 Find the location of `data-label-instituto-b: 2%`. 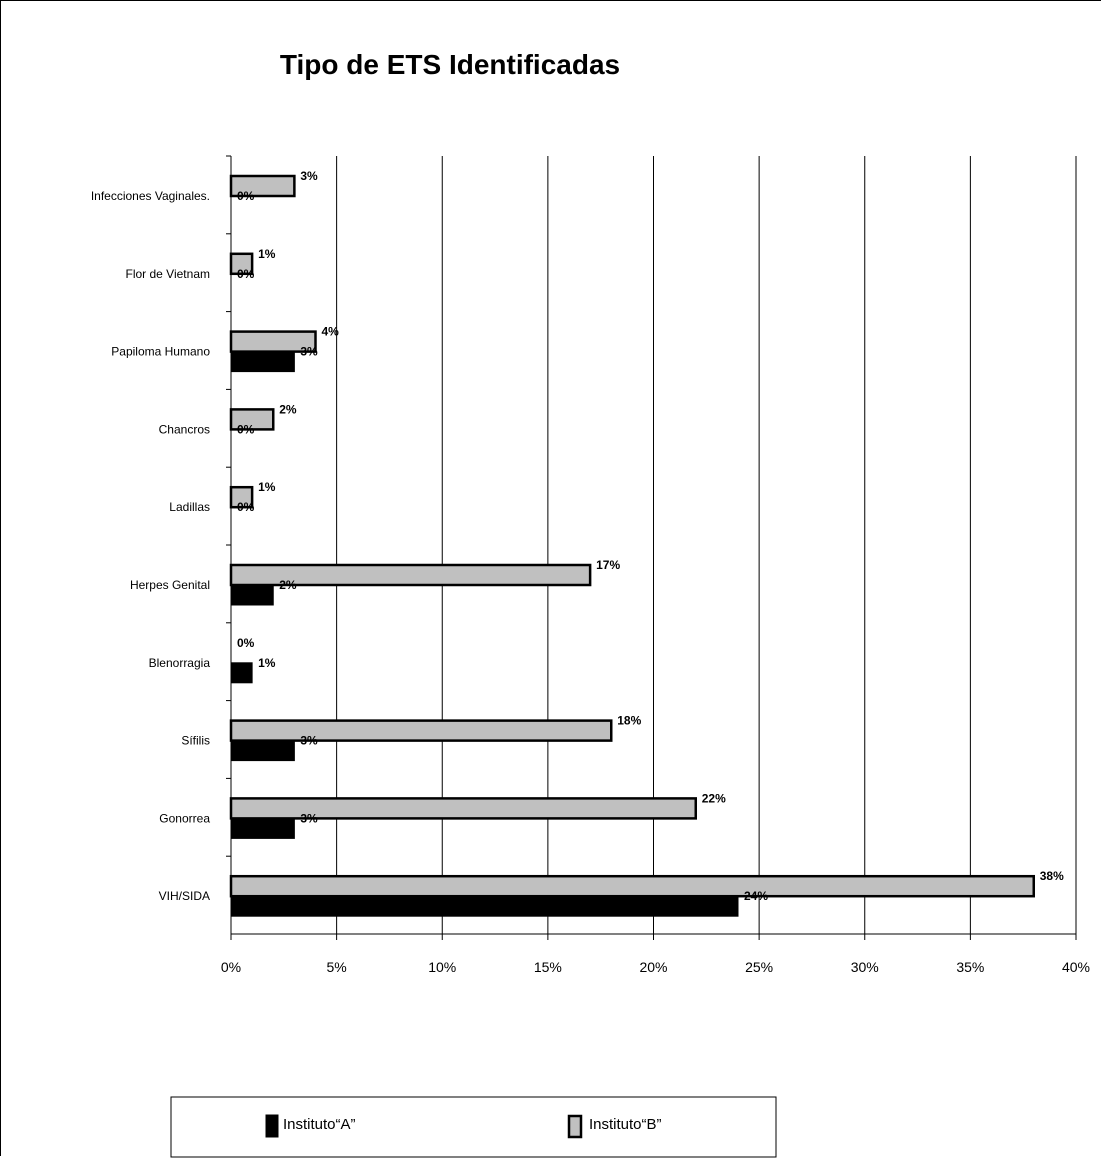

data-label-instituto-b: 2% is located at coordinates (288, 409).